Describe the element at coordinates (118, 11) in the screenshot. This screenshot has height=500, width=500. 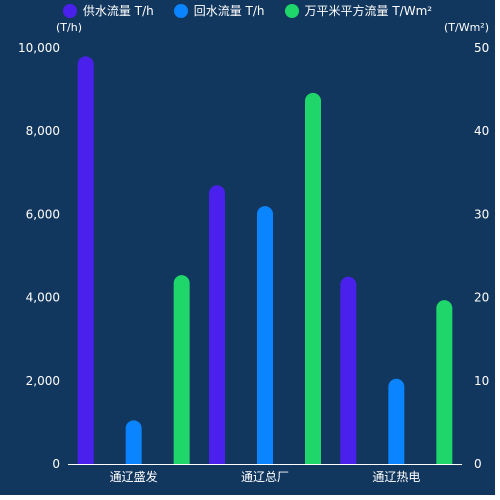
I see `legend-label-supply-flow: 供水流量 T/h` at that location.